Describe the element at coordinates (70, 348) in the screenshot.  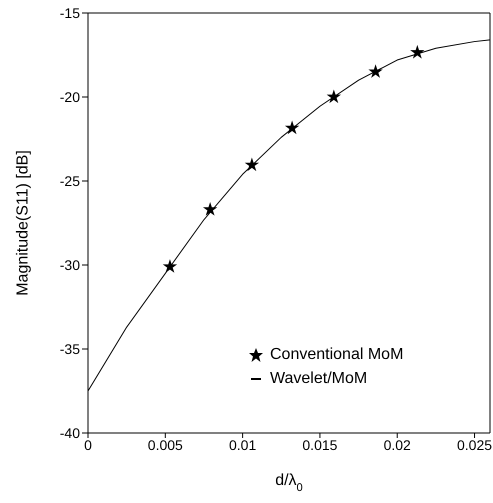
I see `y-tick-label: -35` at that location.